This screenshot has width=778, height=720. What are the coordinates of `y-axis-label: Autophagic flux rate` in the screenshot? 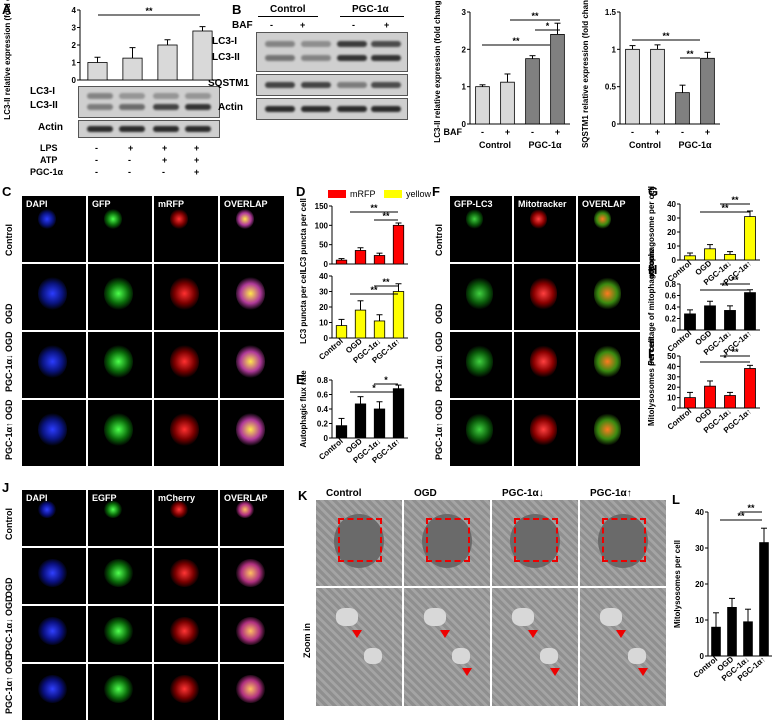 It's located at (303, 409).